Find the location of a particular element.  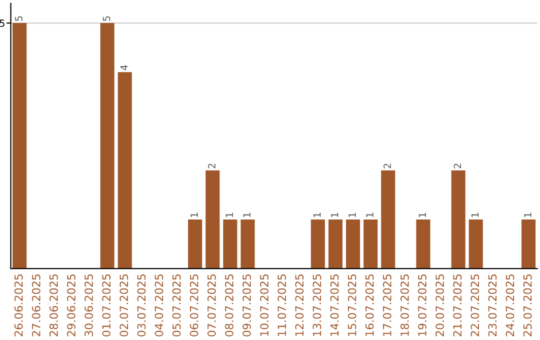

x-tick-label: 08.07.2025 is located at coordinates (229, 305).